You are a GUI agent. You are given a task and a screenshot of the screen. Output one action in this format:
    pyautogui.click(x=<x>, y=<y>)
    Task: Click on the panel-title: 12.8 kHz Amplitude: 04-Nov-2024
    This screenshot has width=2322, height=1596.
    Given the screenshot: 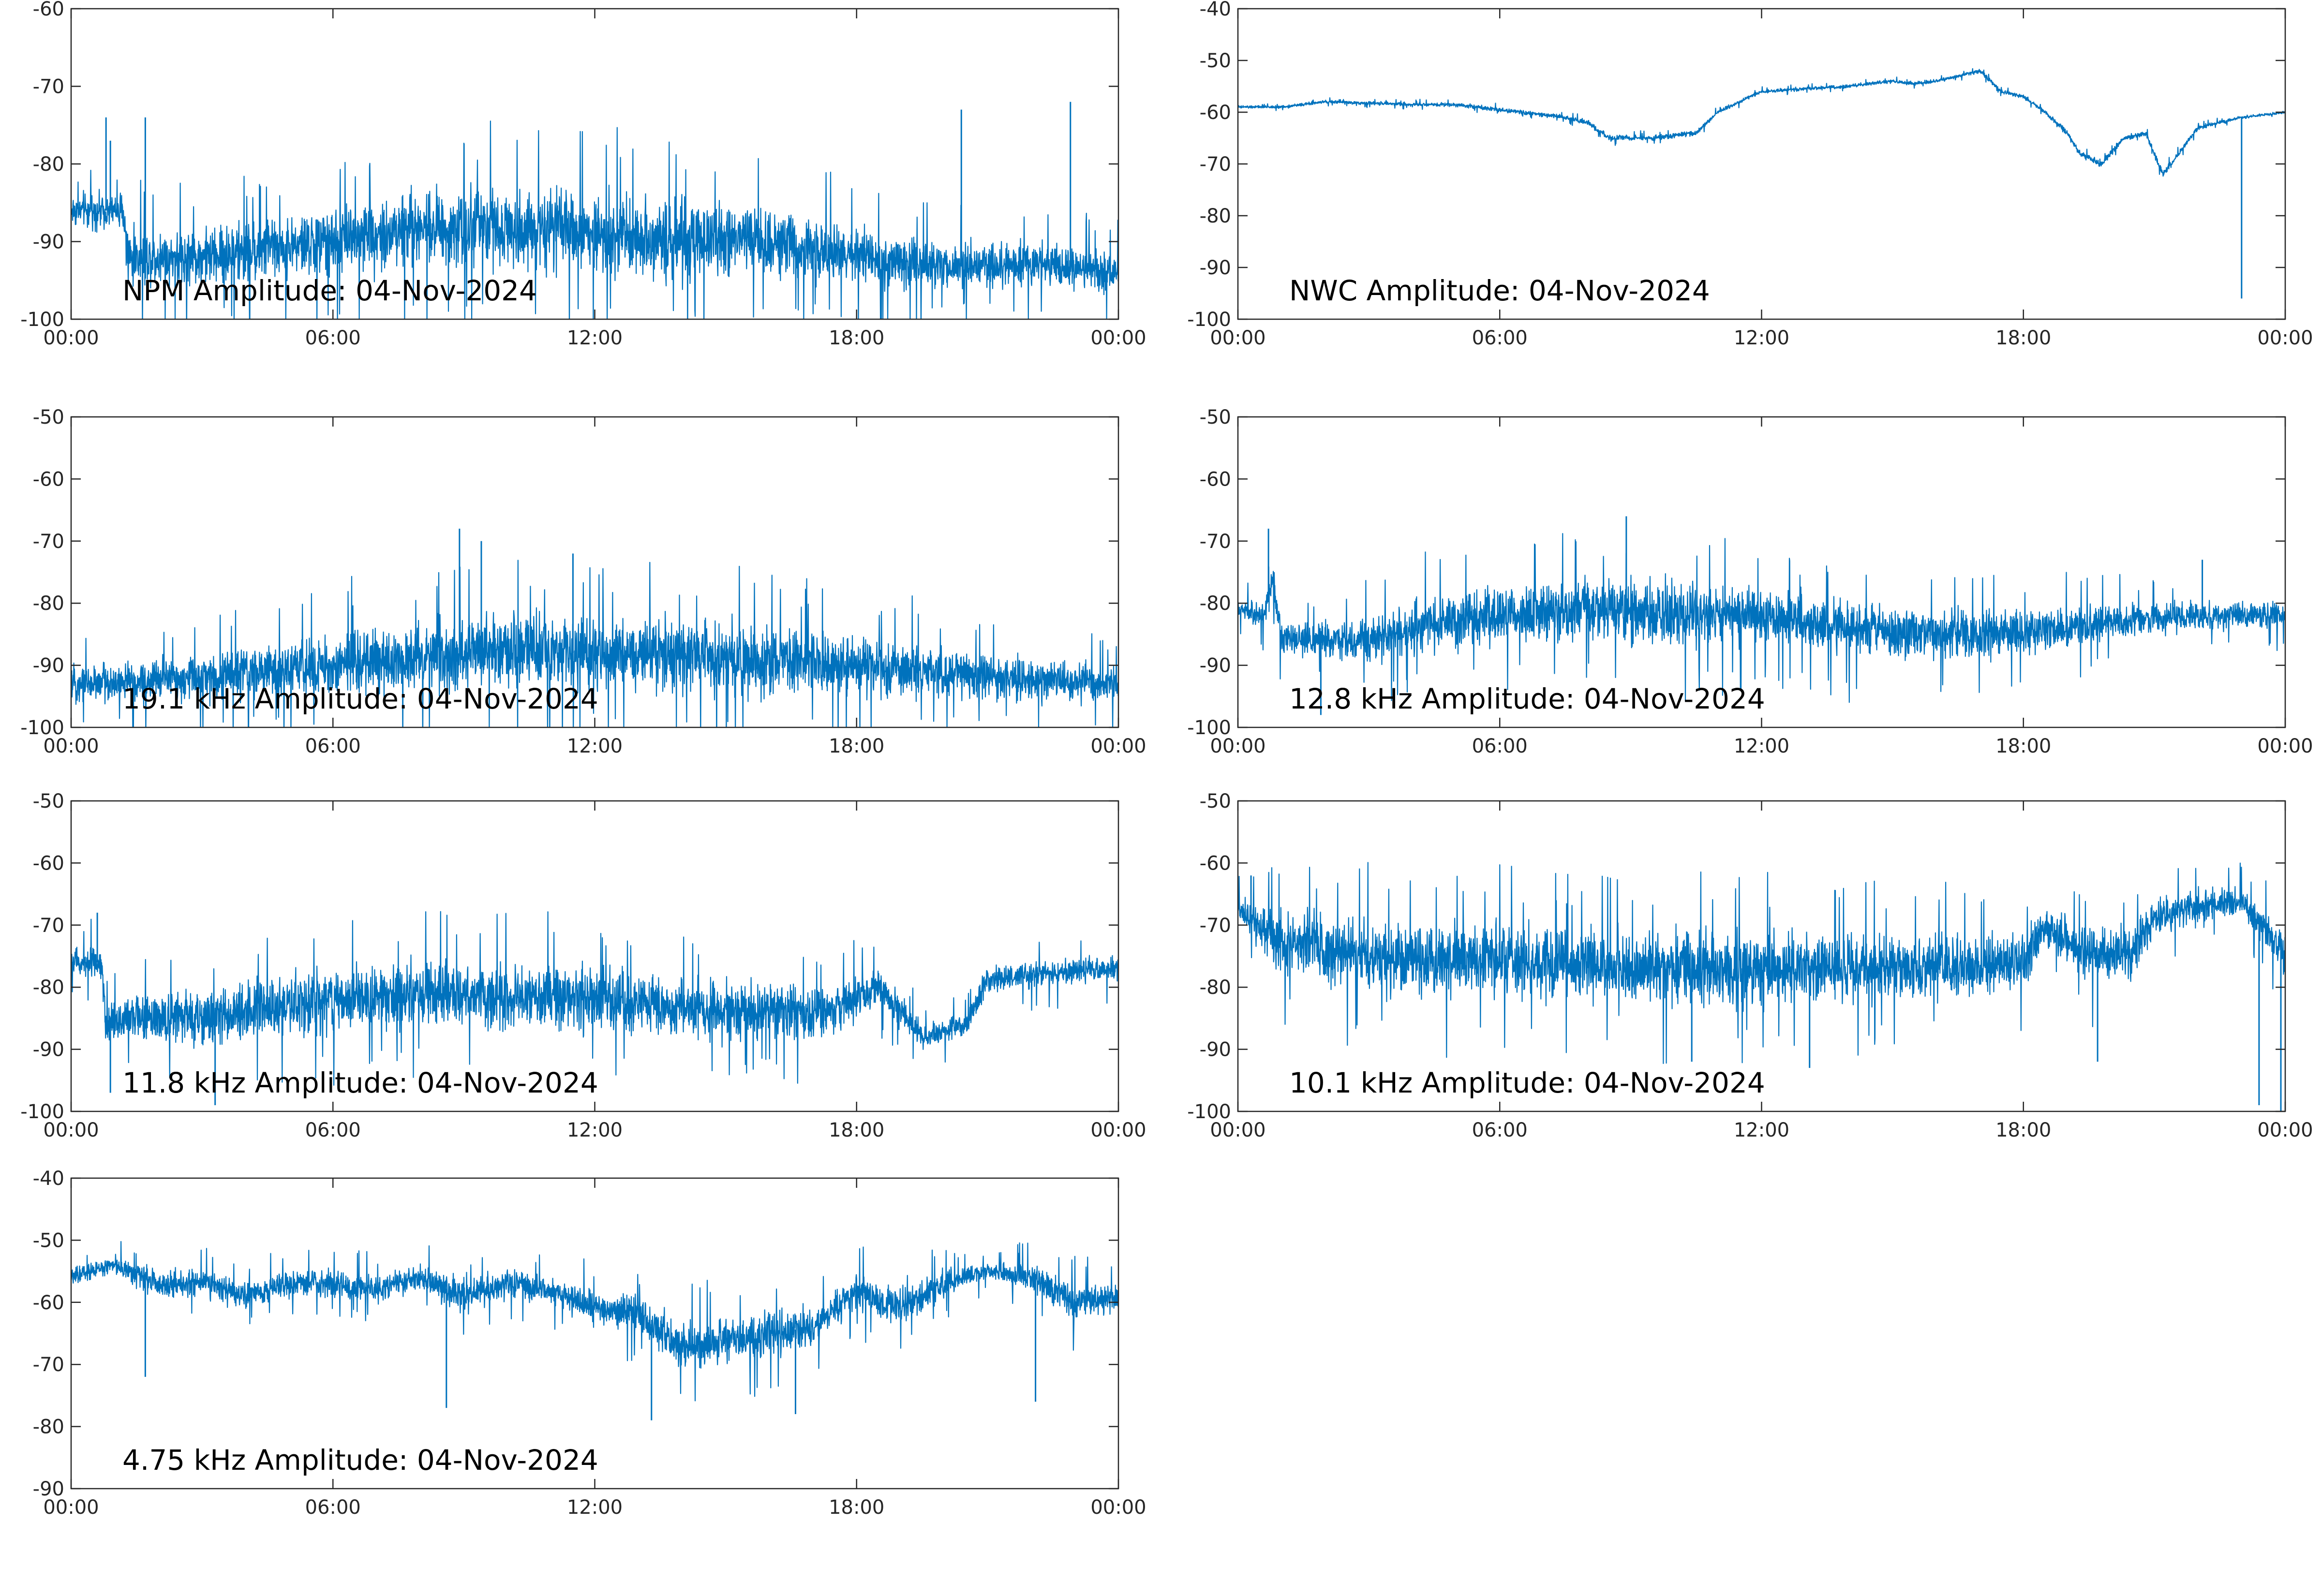 What is the action you would take?
    pyautogui.click(x=1527, y=698)
    